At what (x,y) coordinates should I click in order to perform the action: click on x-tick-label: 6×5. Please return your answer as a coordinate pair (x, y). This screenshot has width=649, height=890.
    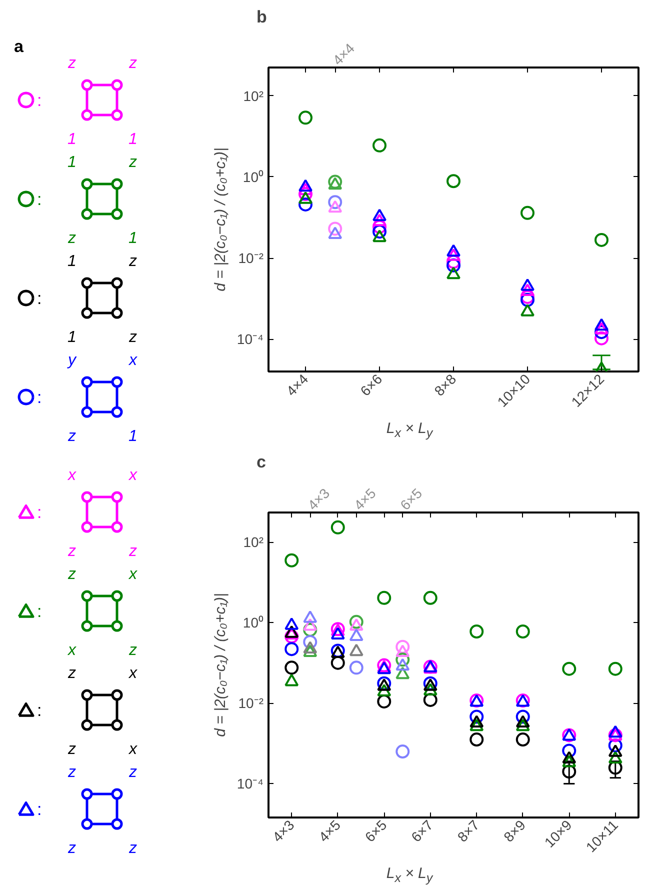
    Looking at the image, I should click on (376, 830).